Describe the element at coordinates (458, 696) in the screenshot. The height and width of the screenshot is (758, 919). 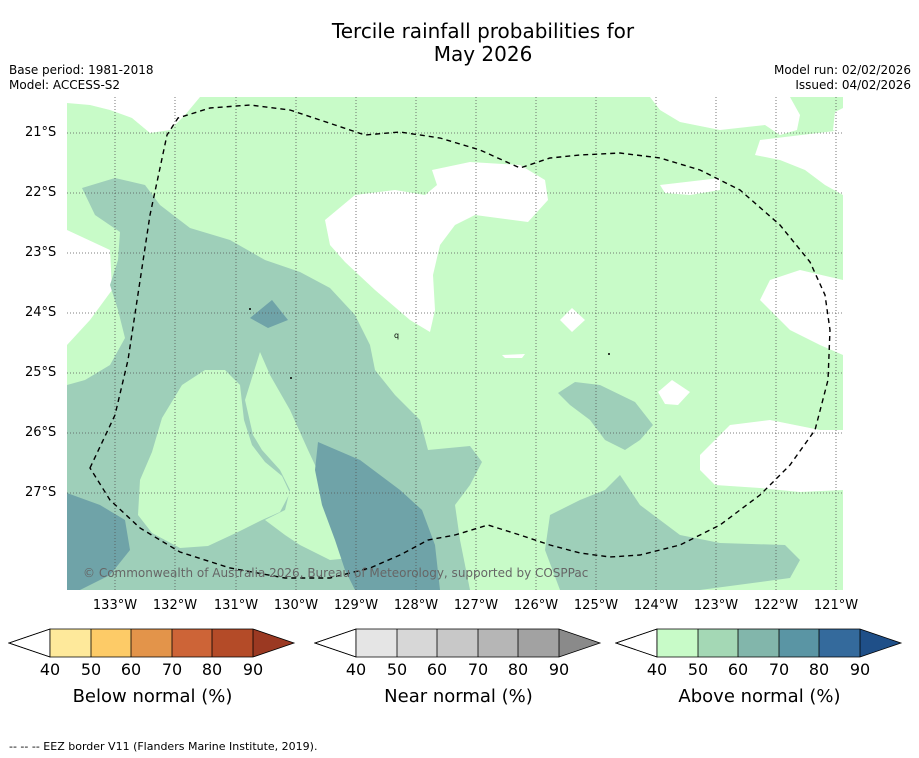
I see `colorbar-title-near: Near normal (%)` at that location.